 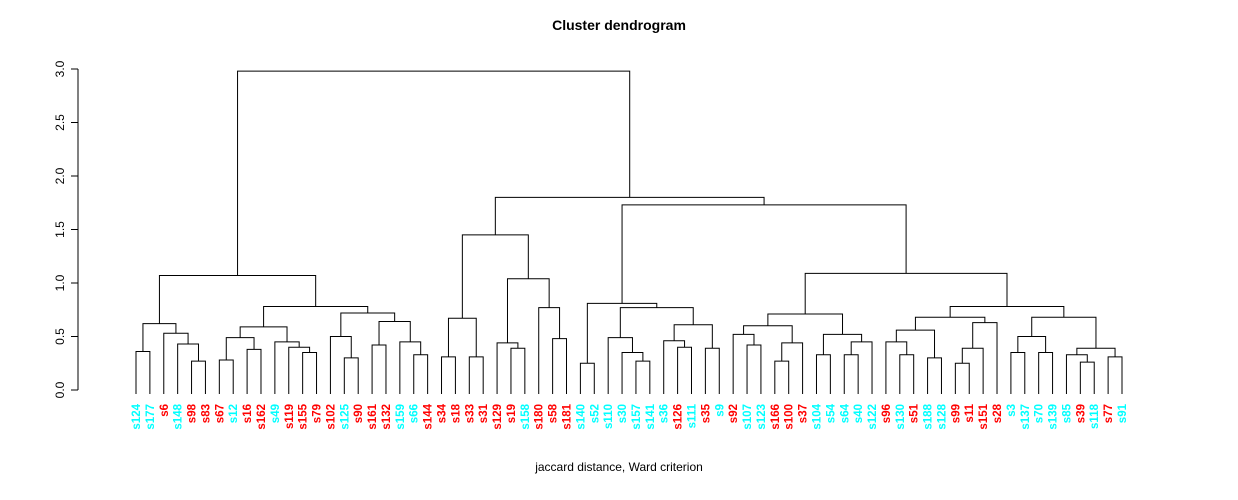 What do you see at coordinates (1054, 417) in the screenshot?
I see `leaf-label: s139` at bounding box center [1054, 417].